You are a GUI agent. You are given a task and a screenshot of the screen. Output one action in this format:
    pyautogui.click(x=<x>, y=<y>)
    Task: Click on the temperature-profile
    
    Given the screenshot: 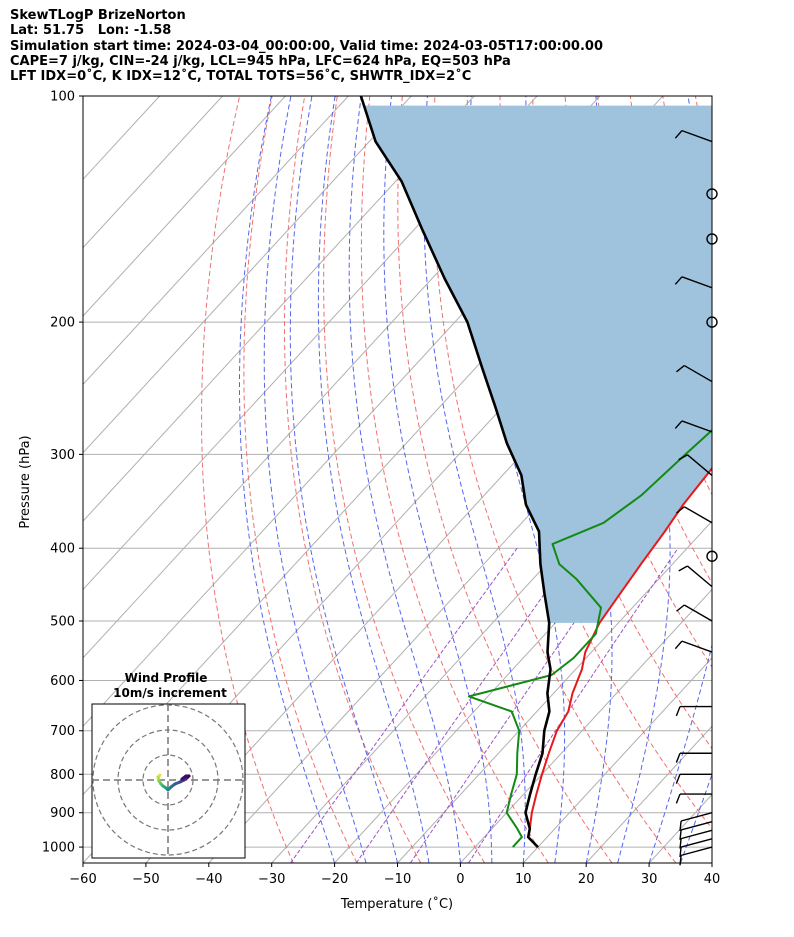 What is the action you would take?
    pyautogui.click(x=619, y=657)
    